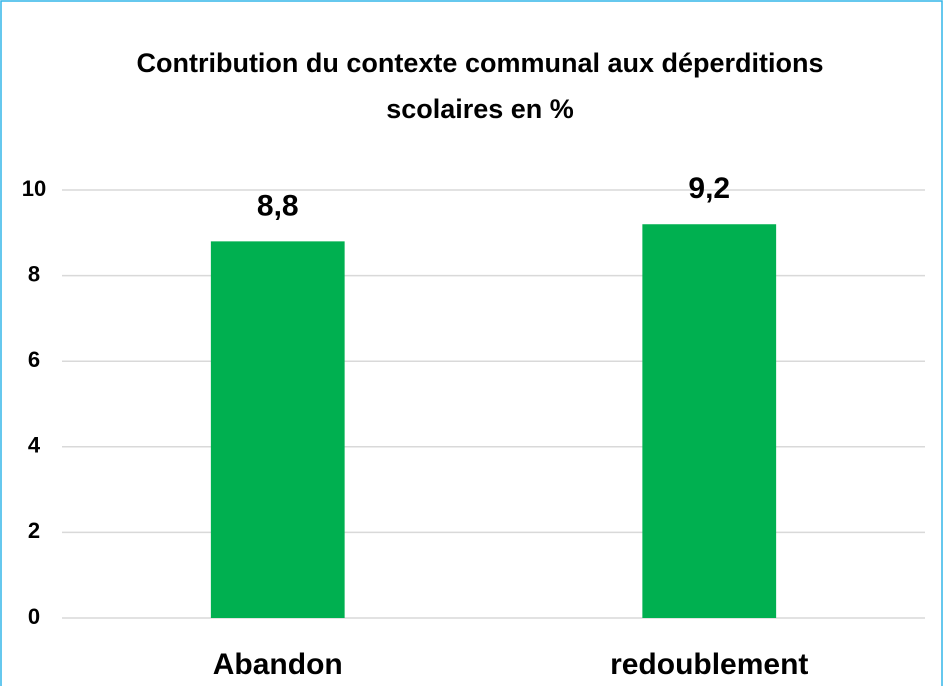 This screenshot has height=686, width=943. Describe the element at coordinates (278, 205) in the screenshot. I see `value-label: 8,8` at that location.